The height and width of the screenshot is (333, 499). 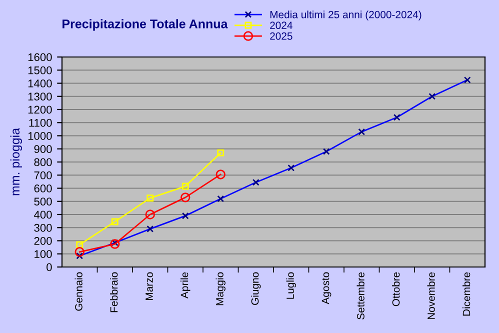 What do you see at coordinates (78, 291) in the screenshot?
I see `x-tick-label: Gennaio` at bounding box center [78, 291].